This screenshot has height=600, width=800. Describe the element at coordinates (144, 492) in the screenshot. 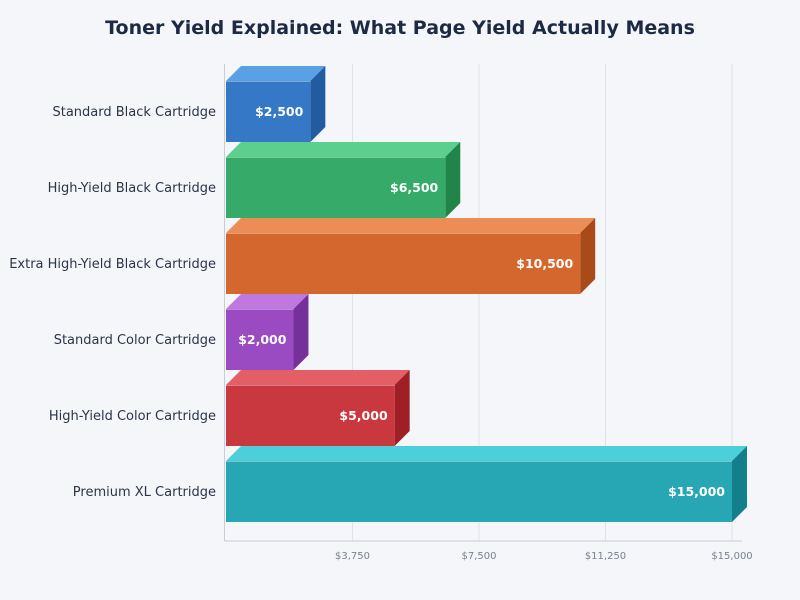

I see `category-label: Premium XL Cartridge` at that location.